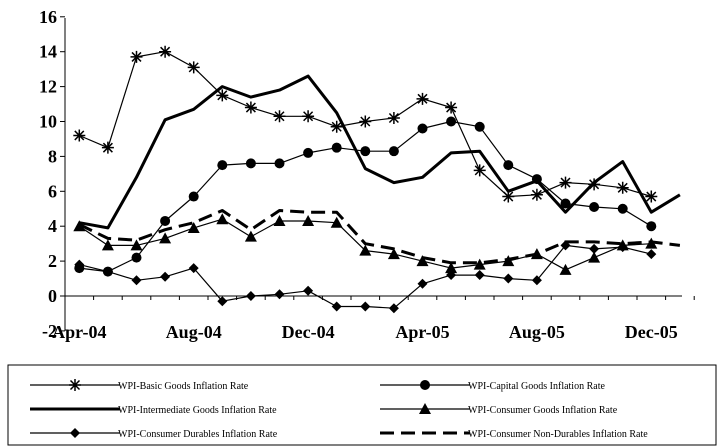 The width and height of the screenshot is (722, 448). I want to click on y-tick-label: 4, so click(52, 226).